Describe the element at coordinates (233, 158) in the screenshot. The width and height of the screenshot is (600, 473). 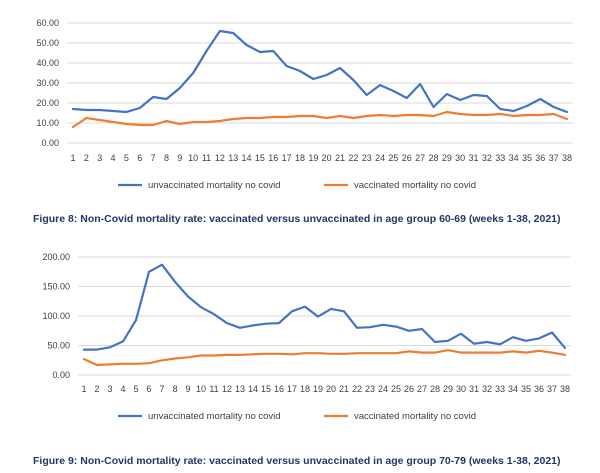
I see `x-tick-label: 13` at that location.